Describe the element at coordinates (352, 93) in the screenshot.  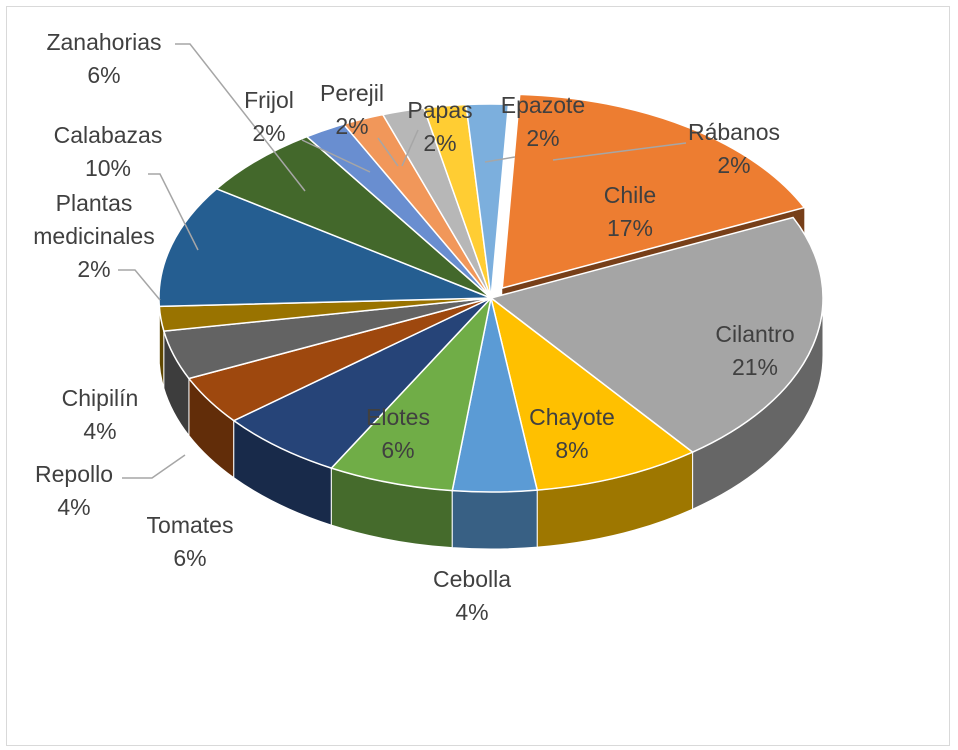
I see `label-name: Perejil` at that location.